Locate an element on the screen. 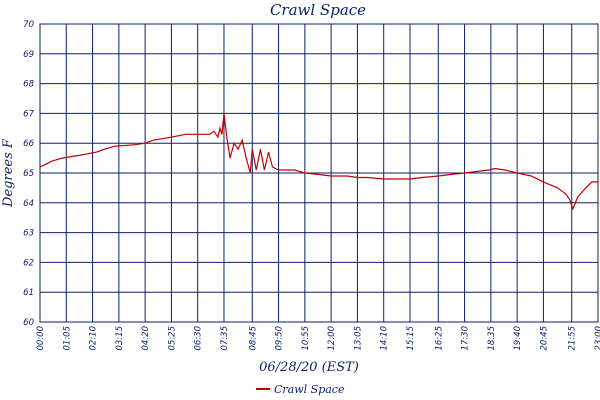 This screenshot has height=400, width=600. x-tick-label: 14:10 is located at coordinates (385, 338).